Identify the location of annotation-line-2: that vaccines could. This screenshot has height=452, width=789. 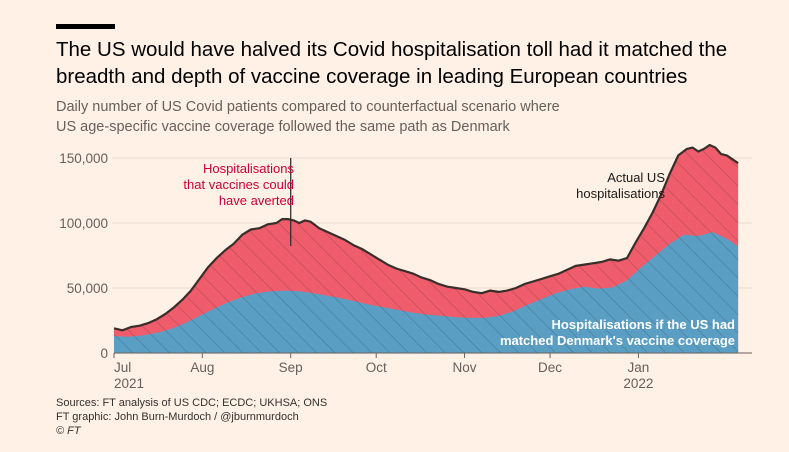
(238, 184).